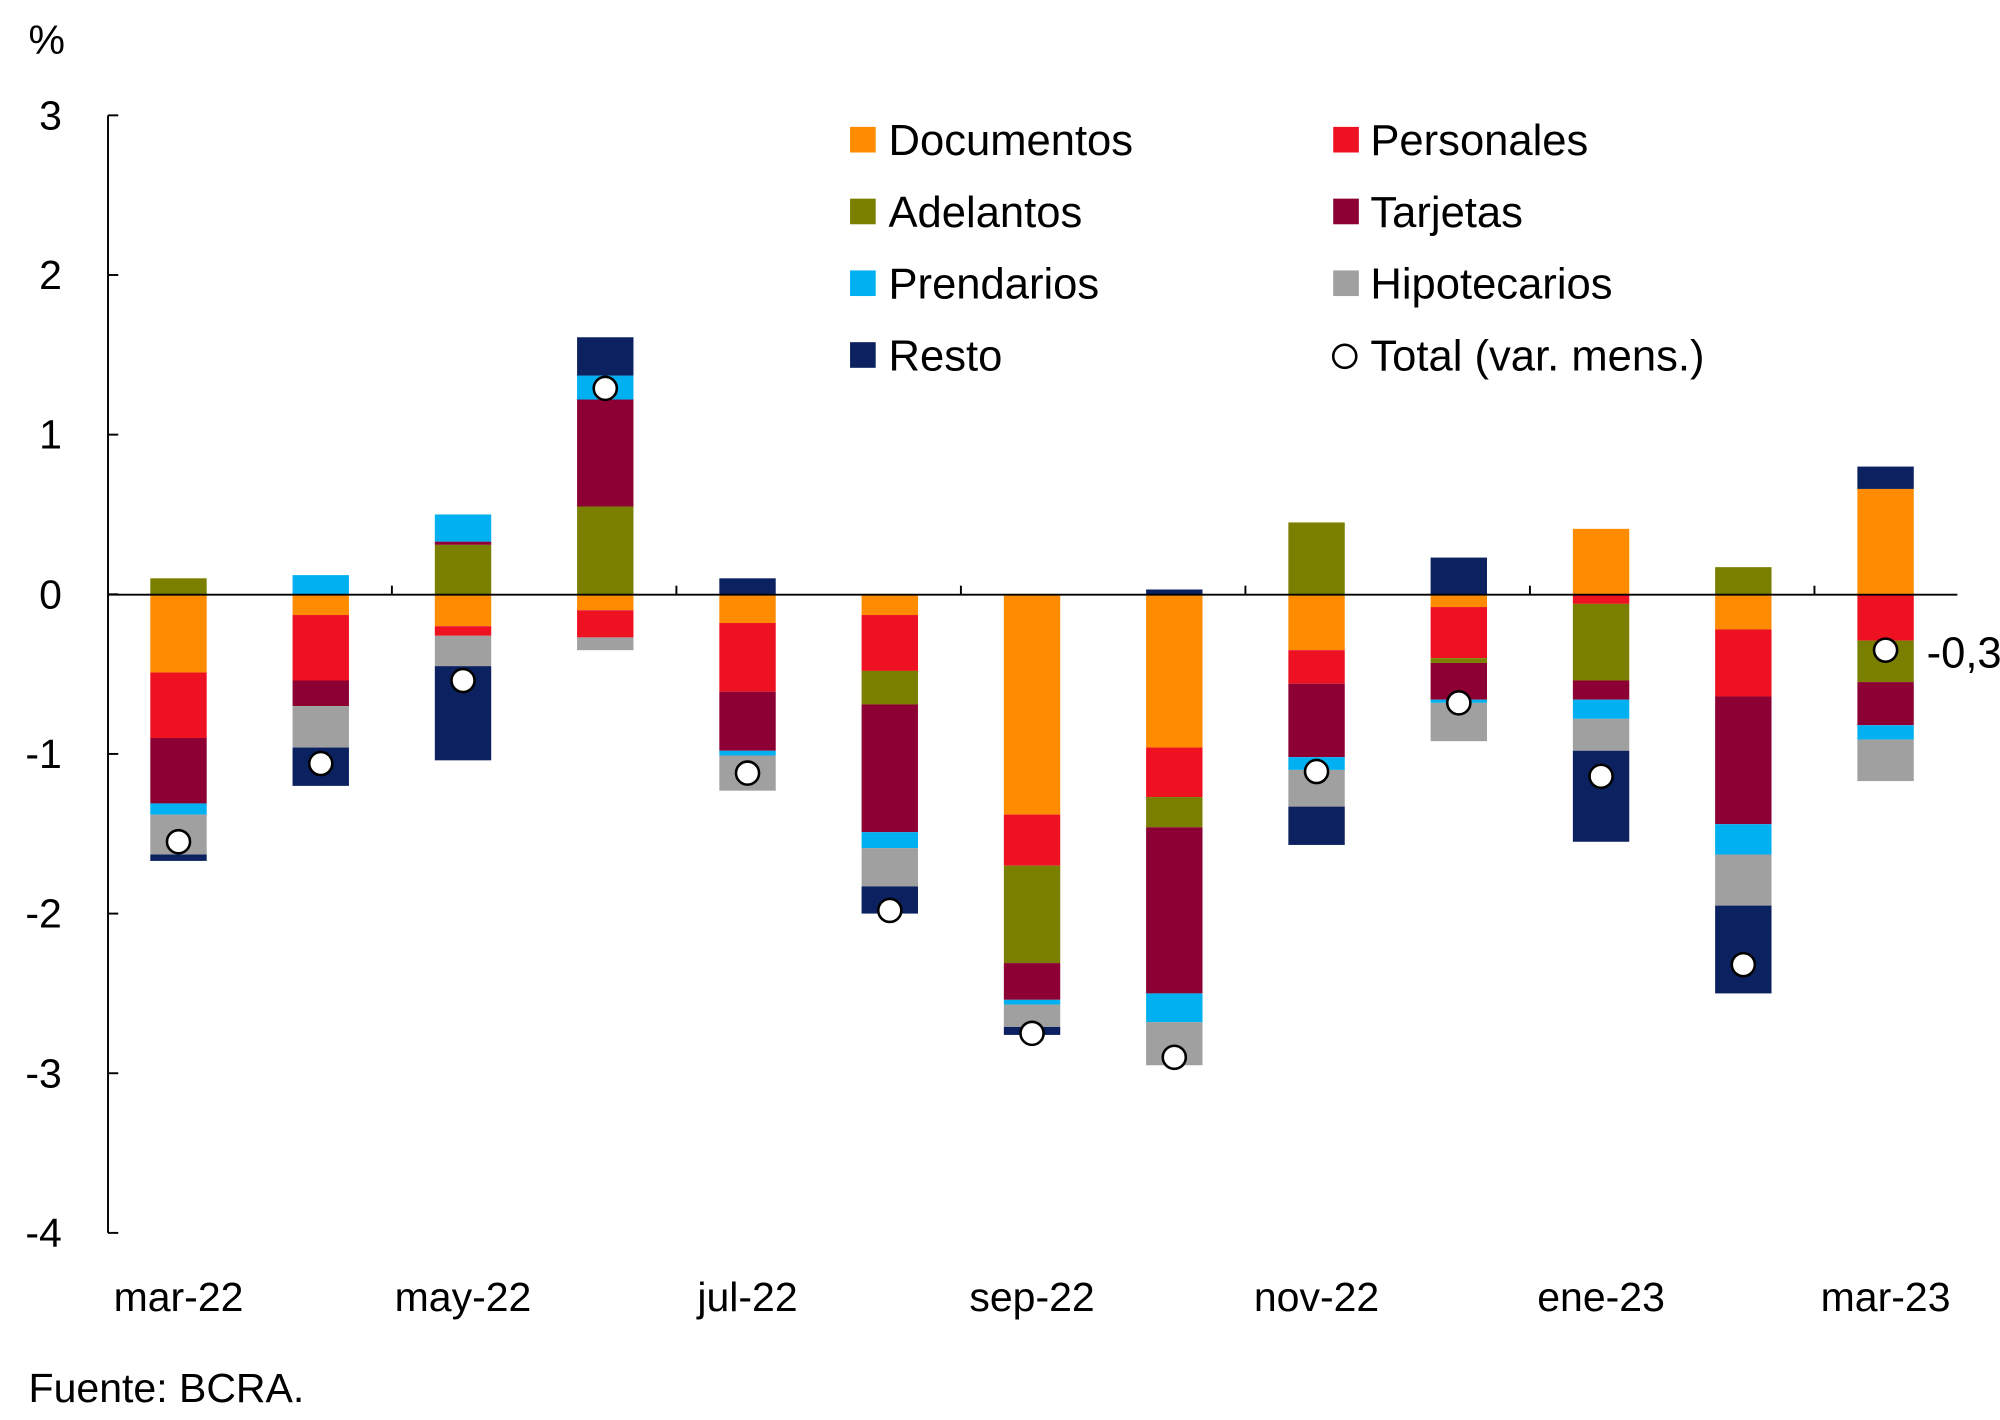 This screenshot has width=2000, height=1420. What do you see at coordinates (43, 754) in the screenshot?
I see `y-tick-label: -1` at bounding box center [43, 754].